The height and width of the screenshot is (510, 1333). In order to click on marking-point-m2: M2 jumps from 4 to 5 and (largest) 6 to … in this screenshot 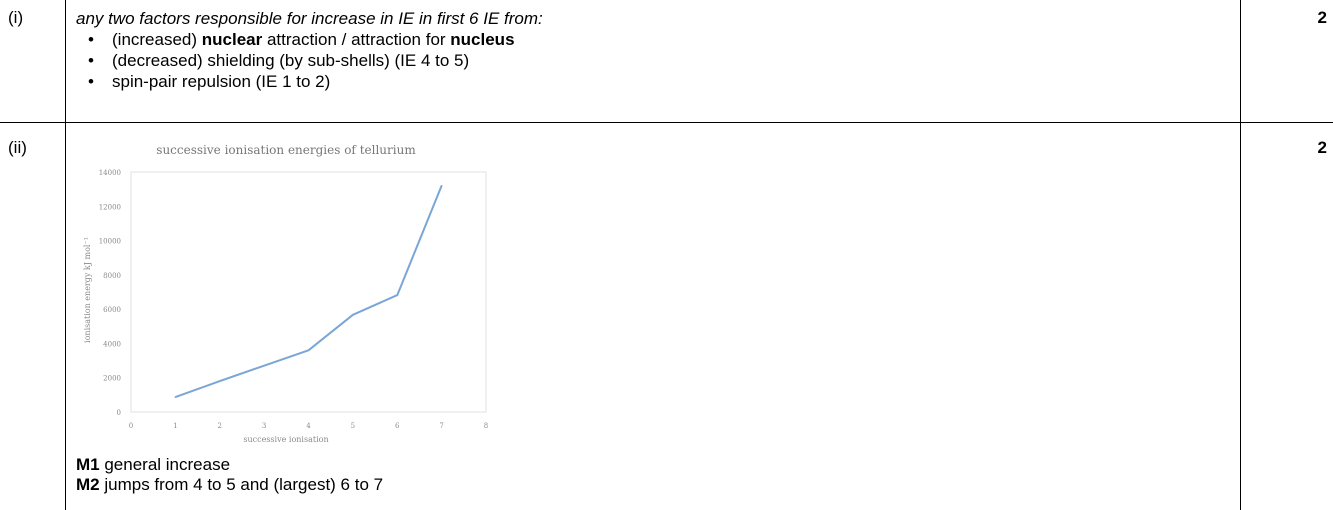, I will do `click(229, 485)`.